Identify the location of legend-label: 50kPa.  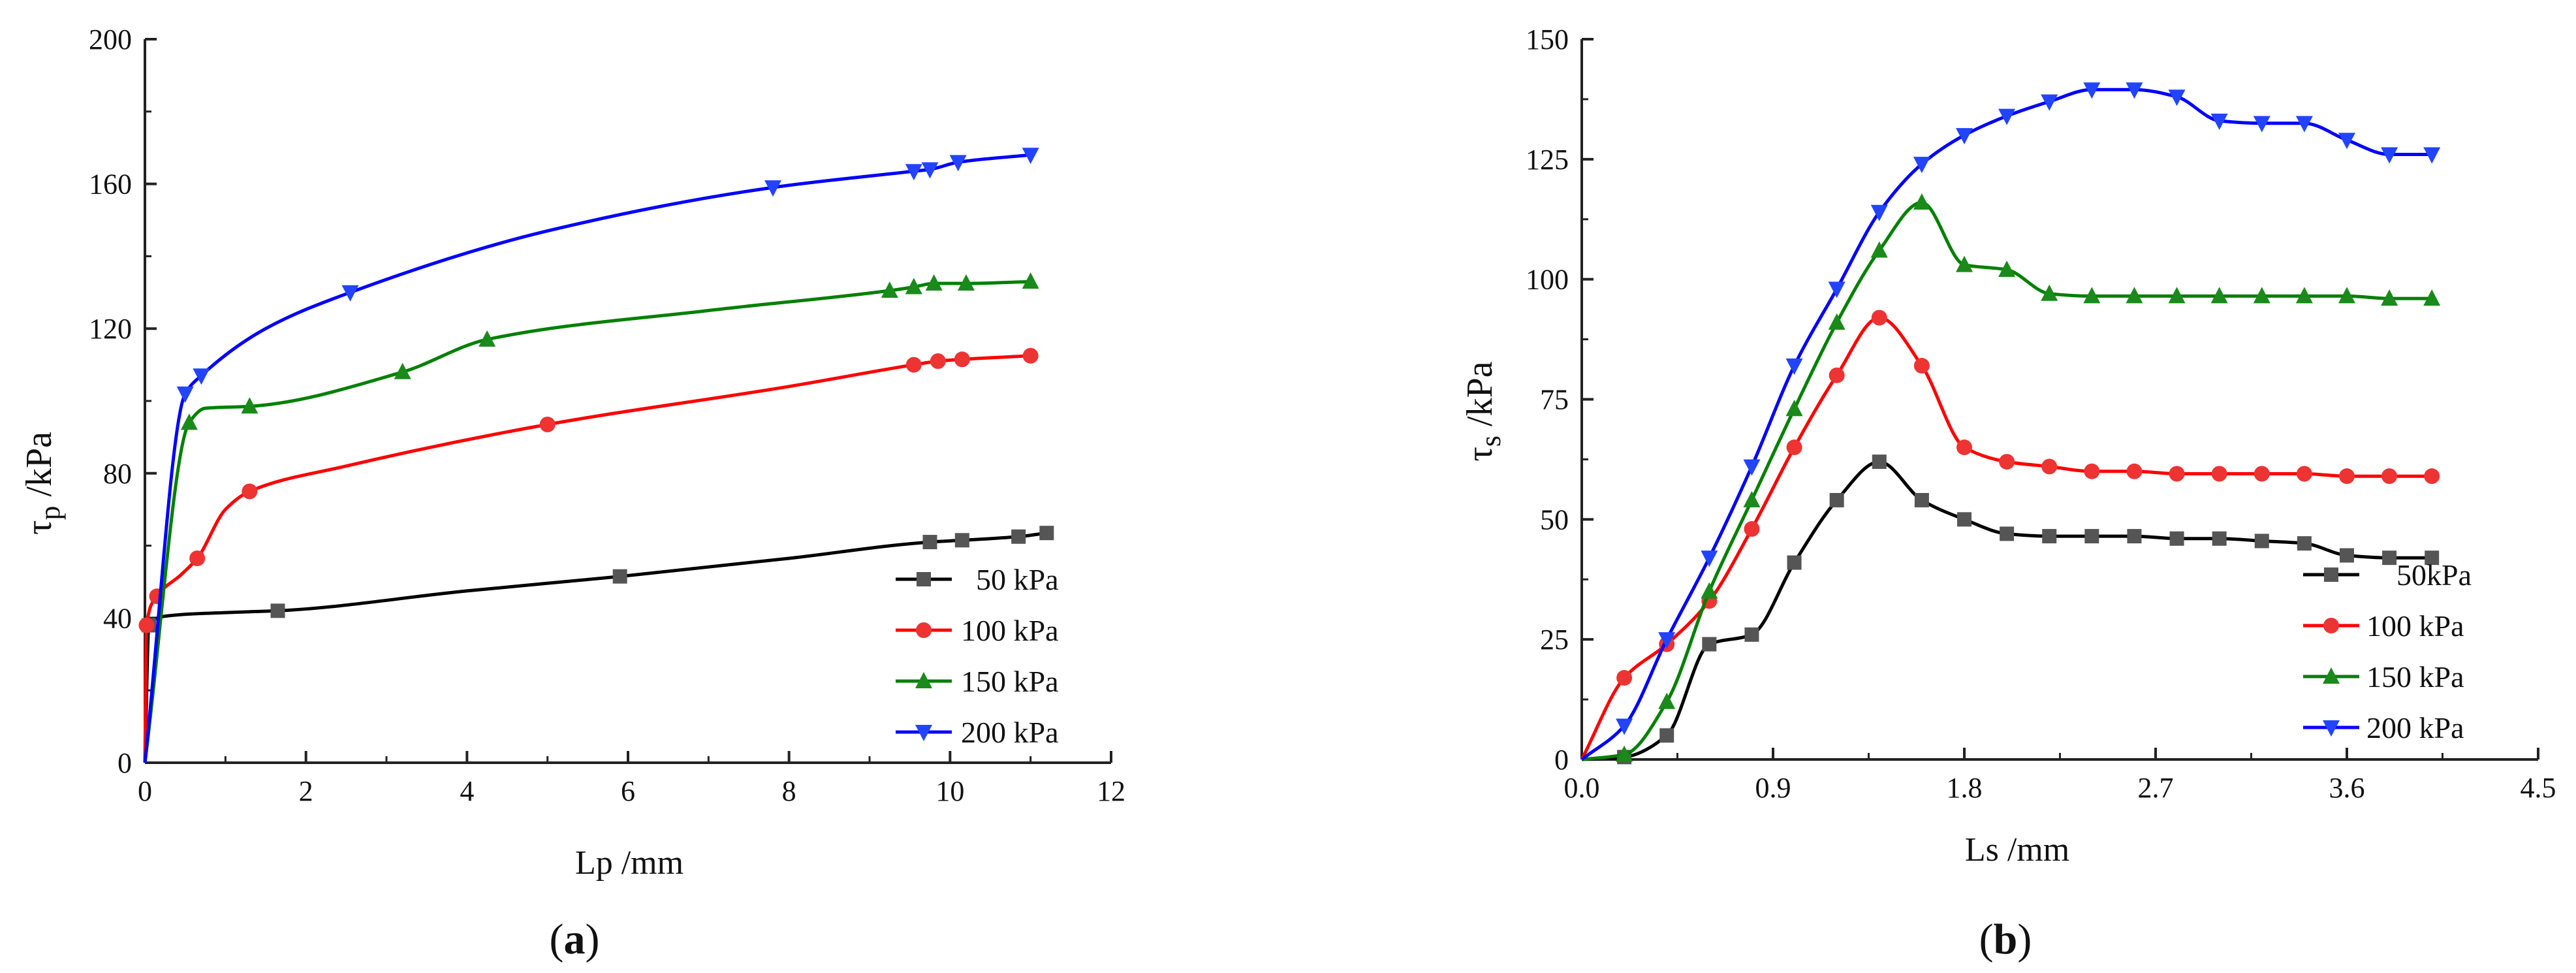
(2419, 575).